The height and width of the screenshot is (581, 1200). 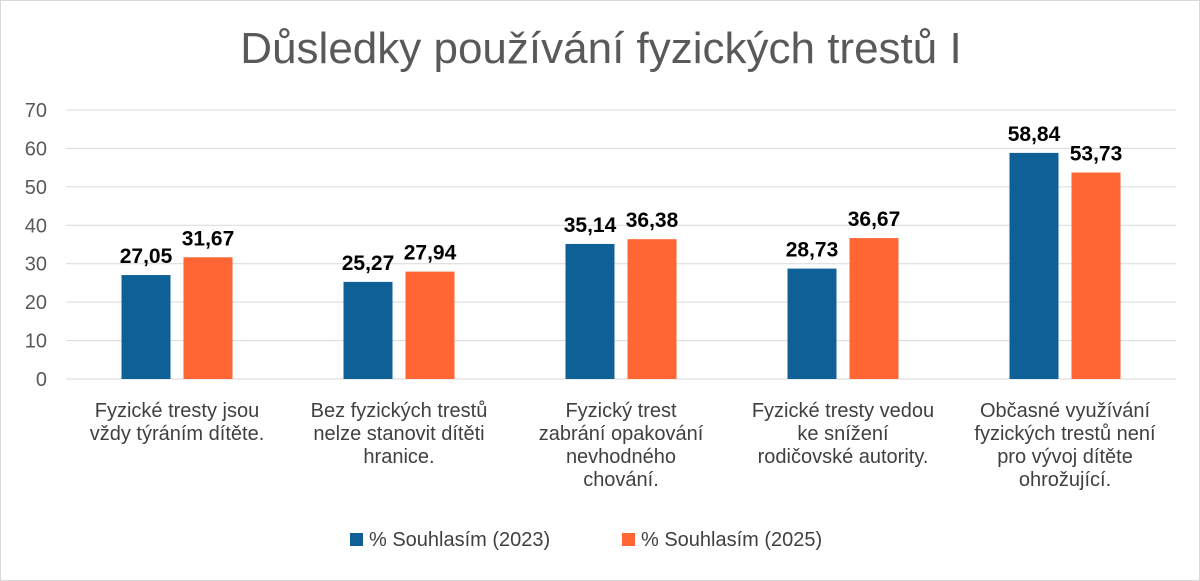 What do you see at coordinates (459, 540) in the screenshot?
I see `legend-label: % Souhlasím (2023)` at bounding box center [459, 540].